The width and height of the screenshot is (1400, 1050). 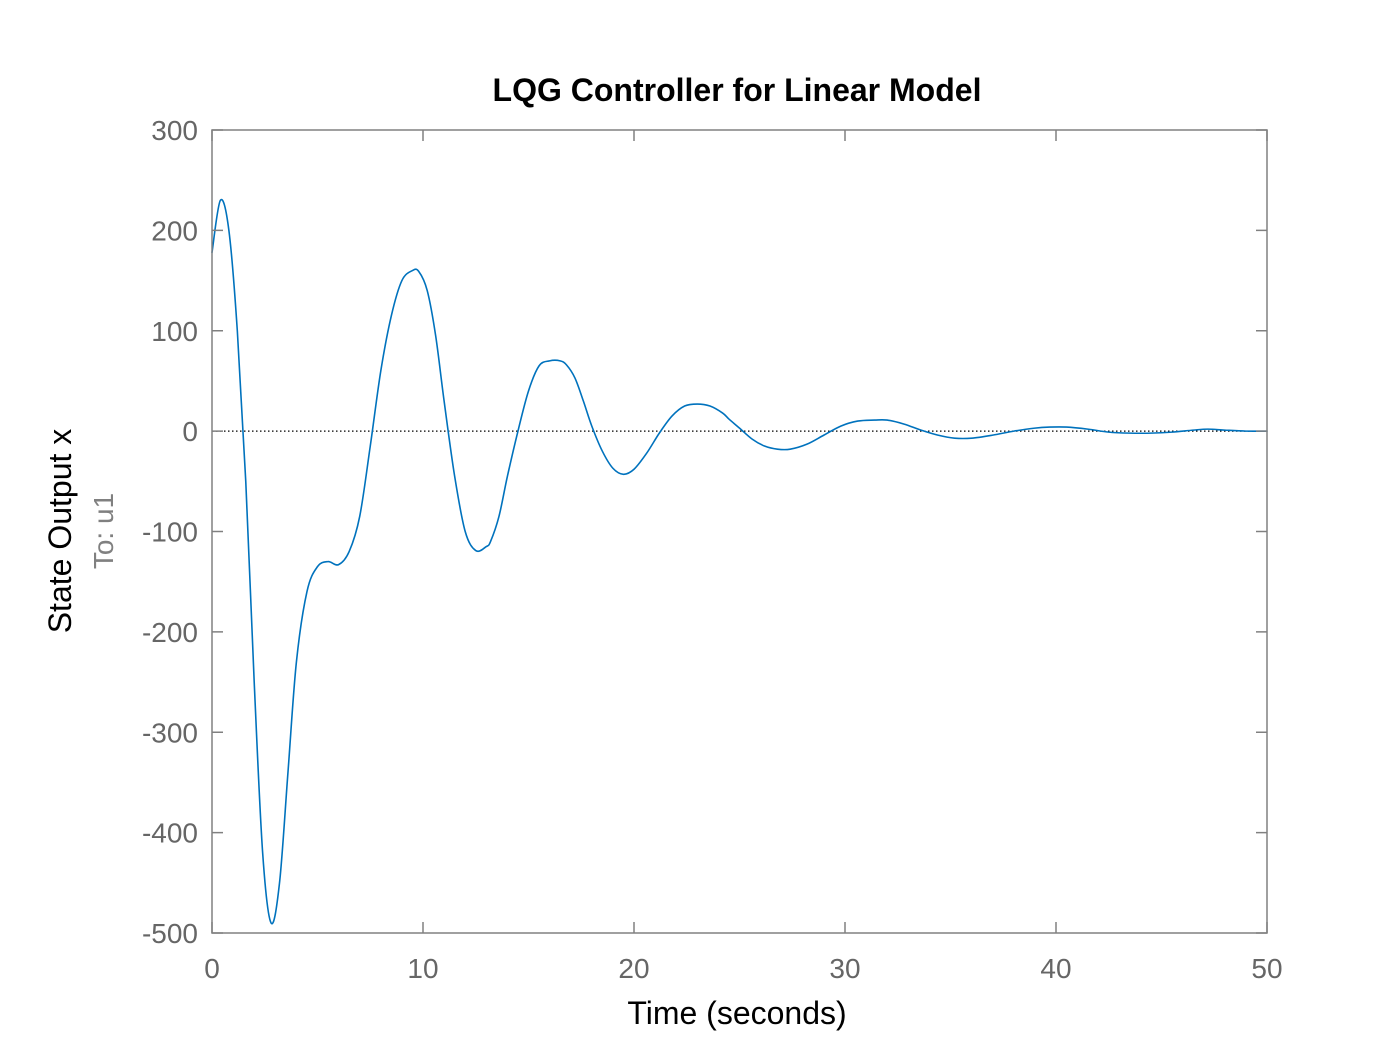 I want to click on x-tick-label: 40, so click(x=1055, y=968).